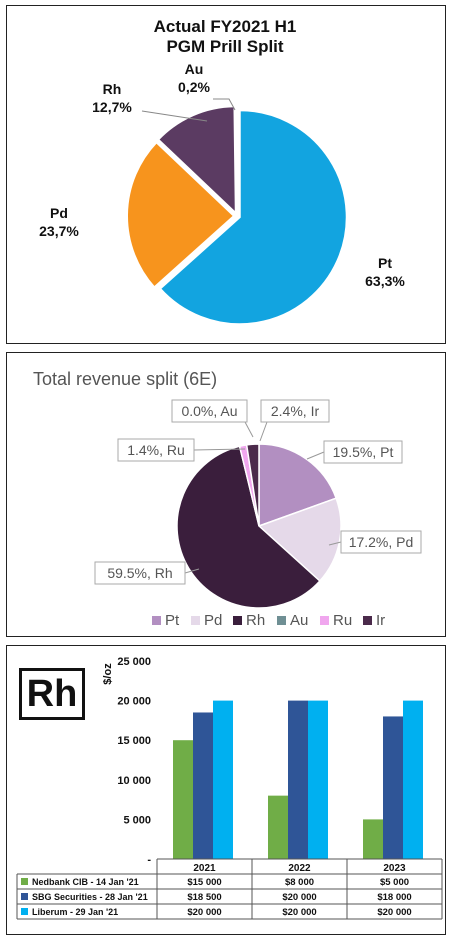 The image size is (456, 940). I want to click on legend-label-ir: Ir, so click(380, 620).